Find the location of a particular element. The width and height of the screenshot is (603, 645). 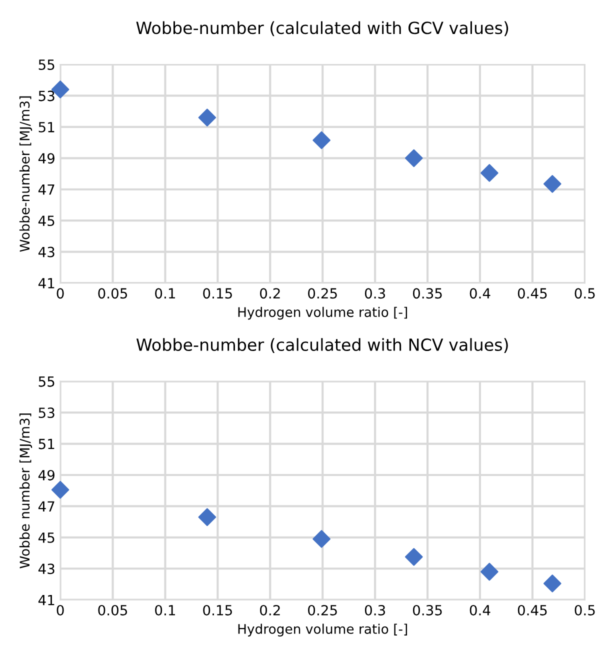

chart-title: Wobbe-number (calculated with NCV values) is located at coordinates (322, 345).